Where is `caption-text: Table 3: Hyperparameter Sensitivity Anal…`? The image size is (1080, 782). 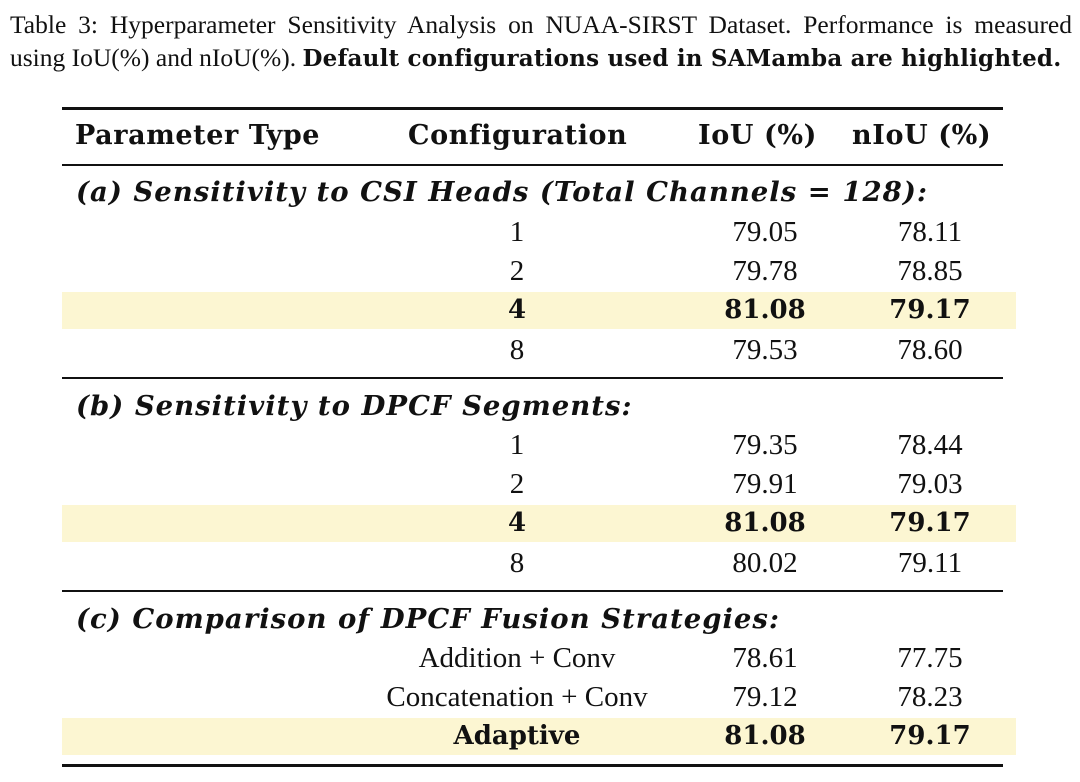 caption-text: Table 3: Hyperparameter Sensitivity Anal… is located at coordinates (541, 41).